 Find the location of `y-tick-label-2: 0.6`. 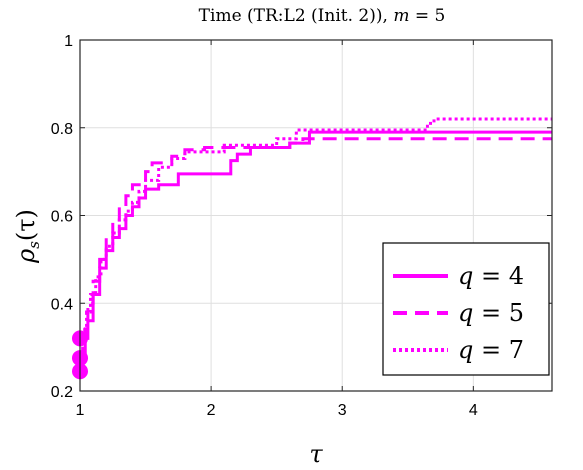

y-tick-label-2: 0.6 is located at coordinates (62, 217).